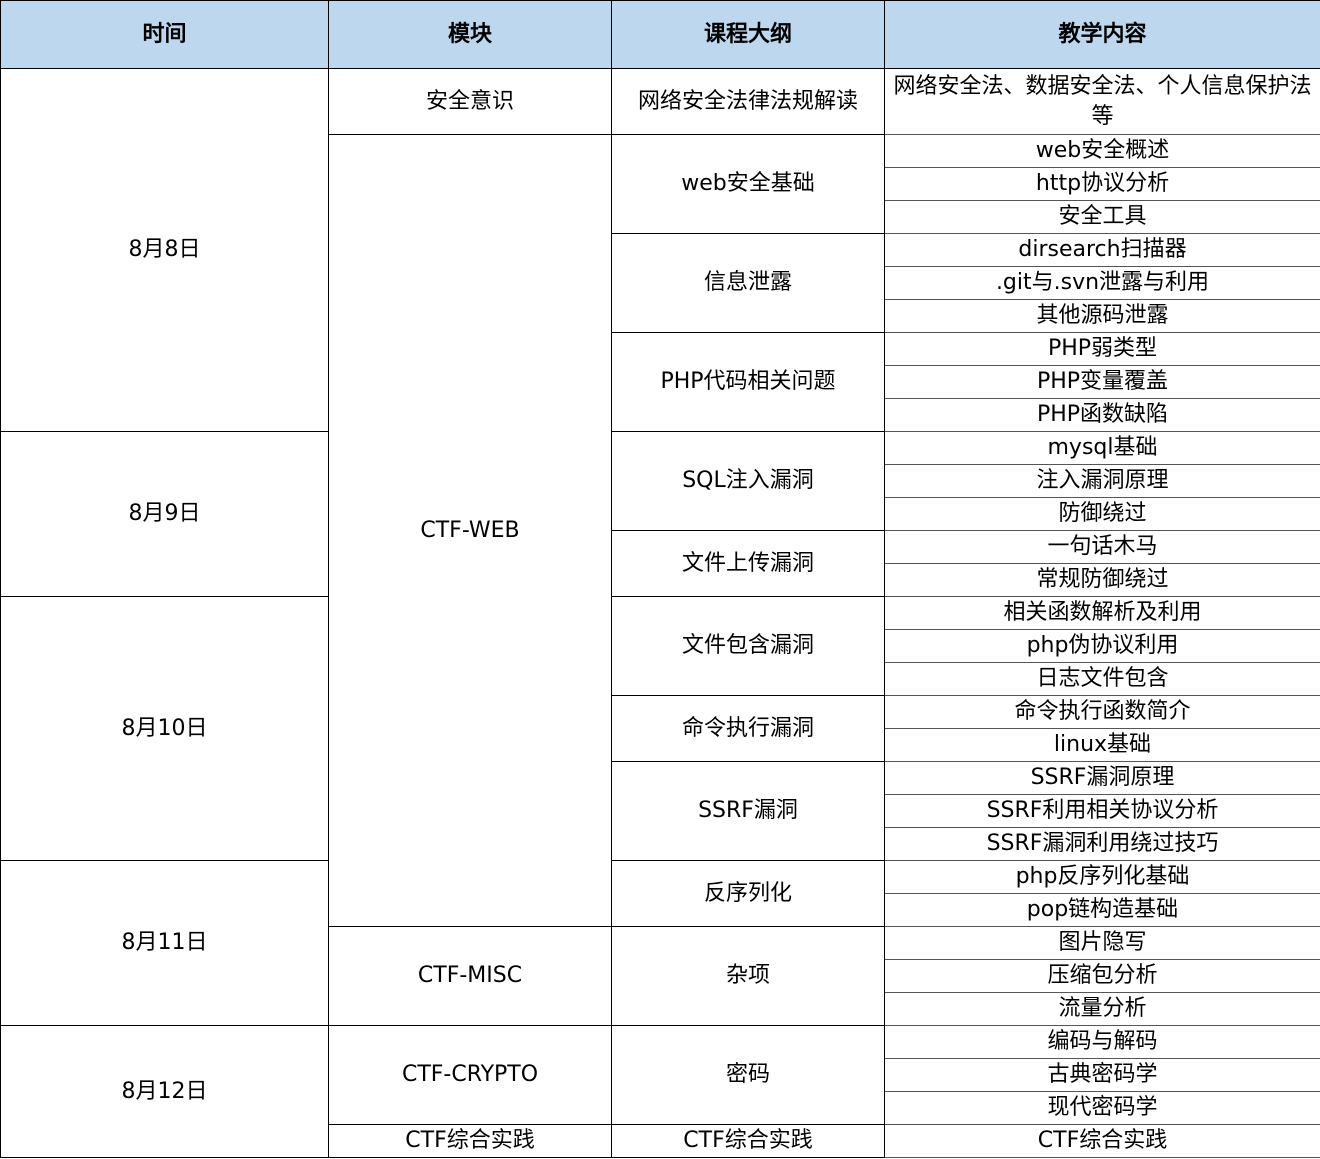 The image size is (1320, 1159). What do you see at coordinates (1102, 877) in the screenshot?
I see `content-cell: php反序列化基础` at bounding box center [1102, 877].